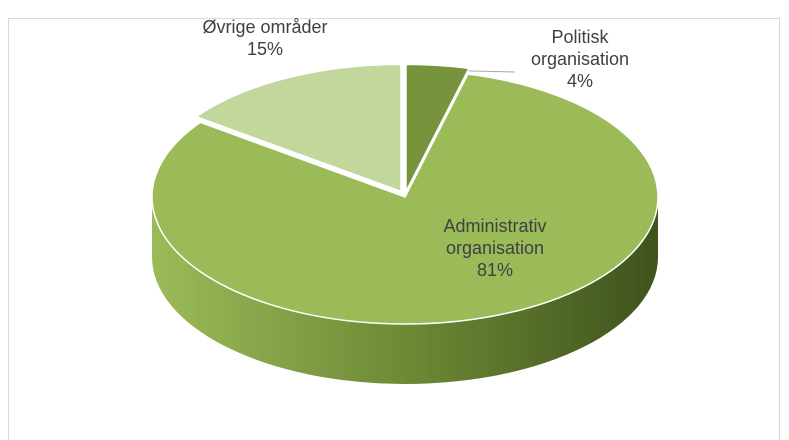  I want to click on data-label-name: Øvrige områder, so click(265, 27).